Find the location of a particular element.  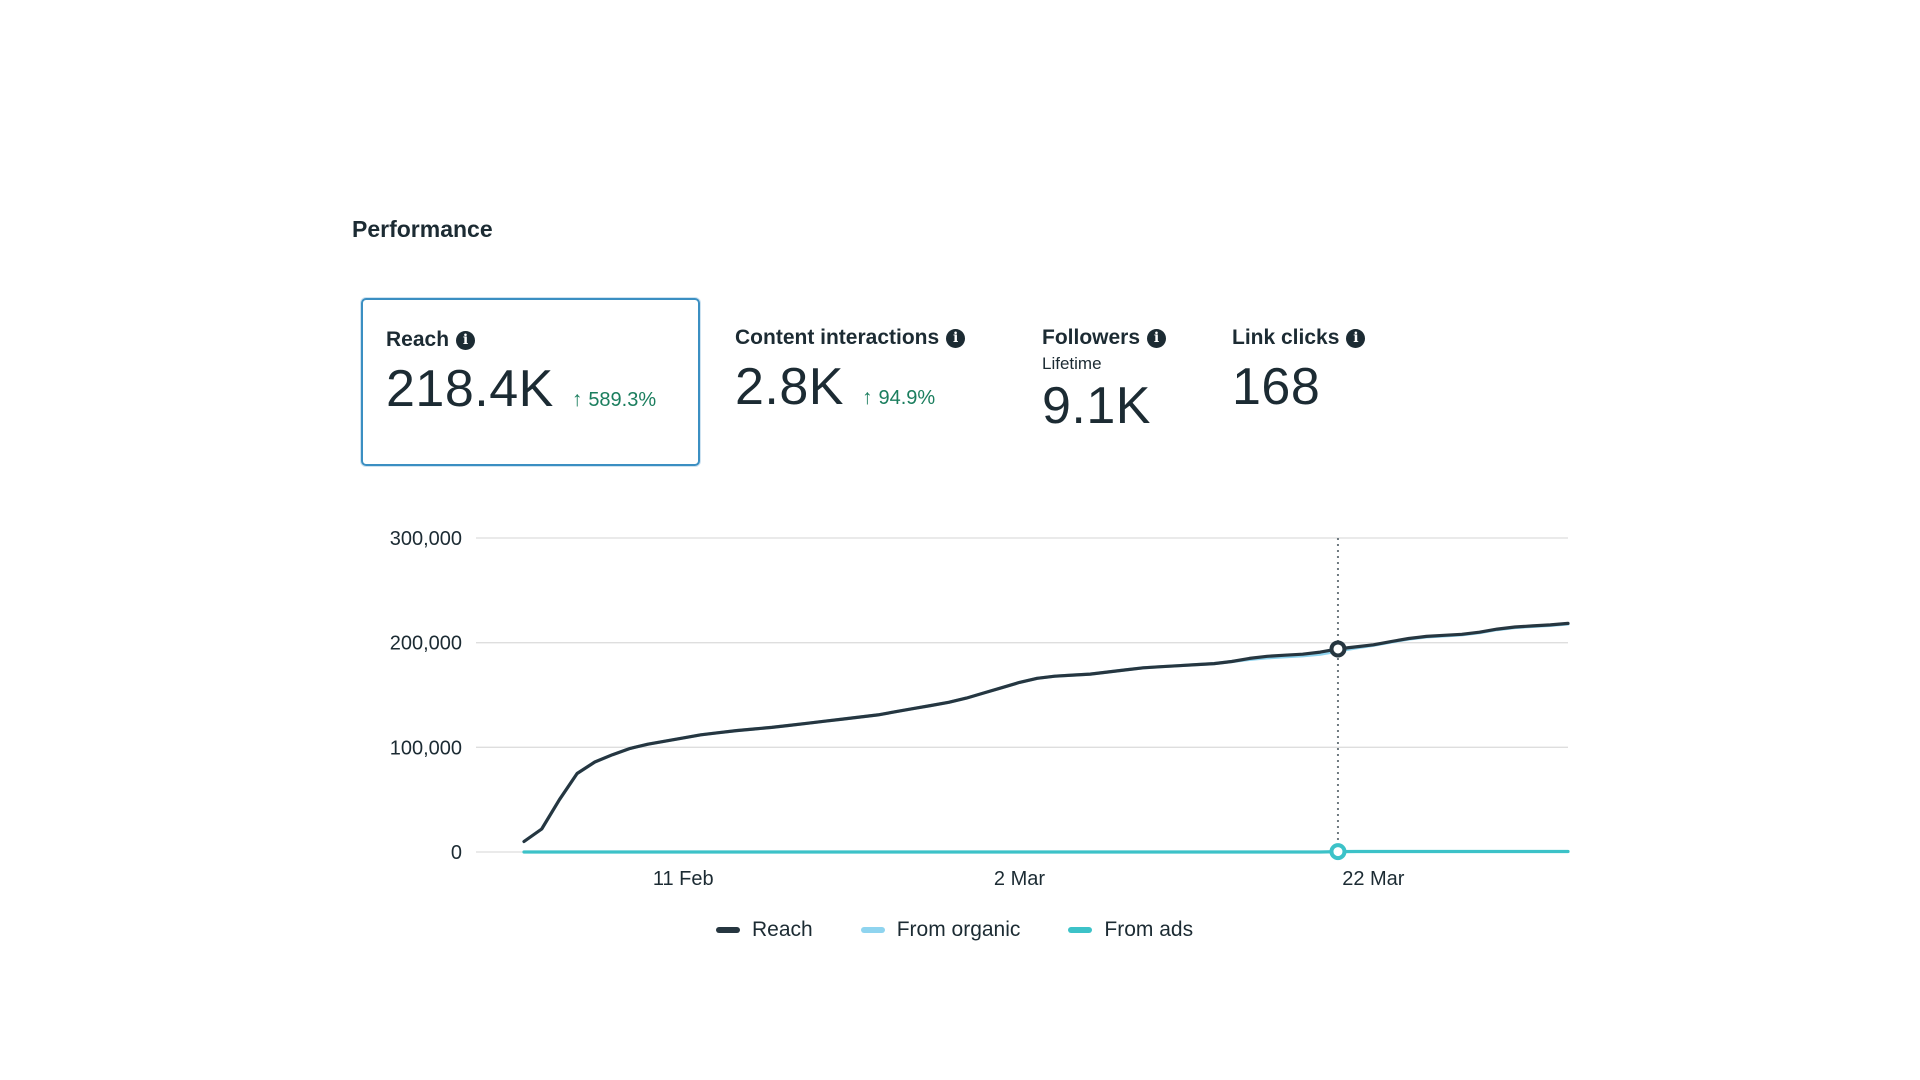

metric-label: Content interactions is located at coordinates (837, 337).